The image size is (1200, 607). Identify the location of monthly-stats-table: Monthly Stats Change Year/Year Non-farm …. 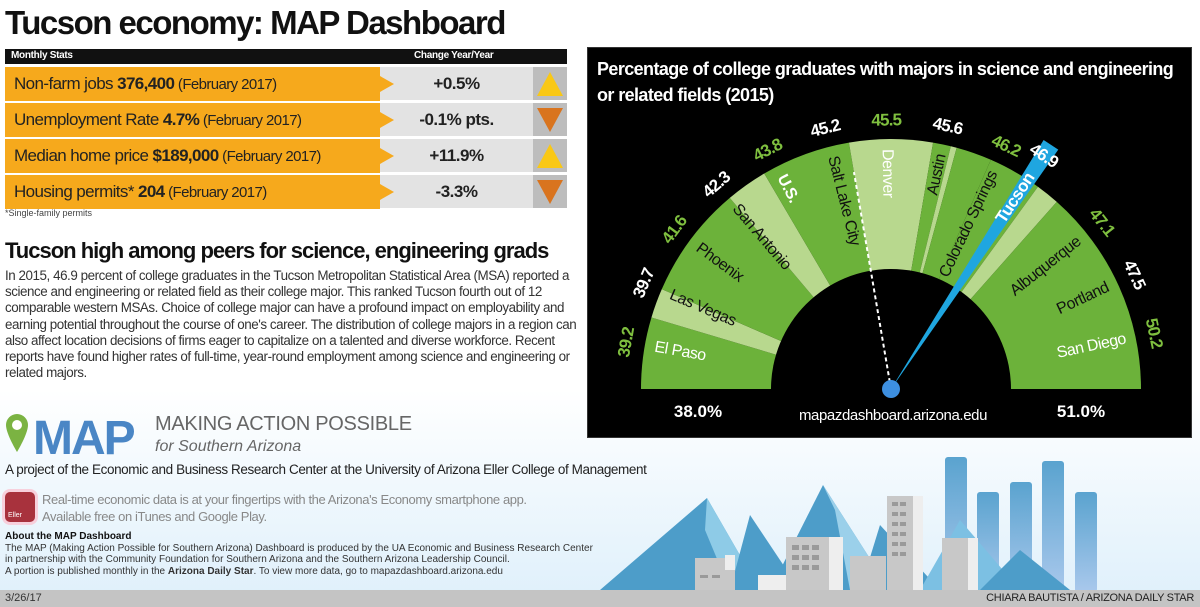
(286, 129).